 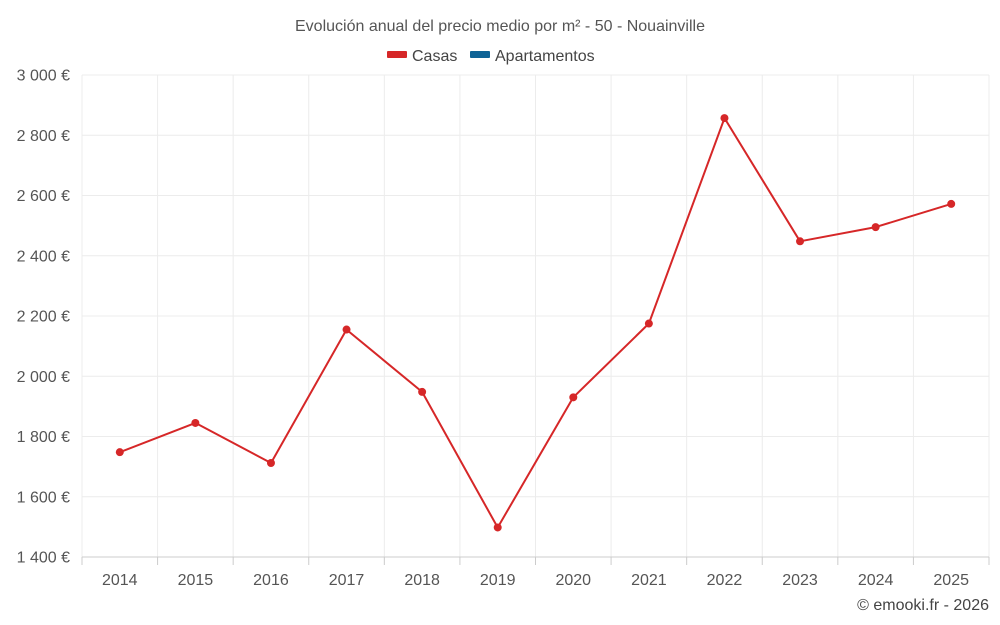 I want to click on x-tick-label: 2024, so click(x=876, y=580).